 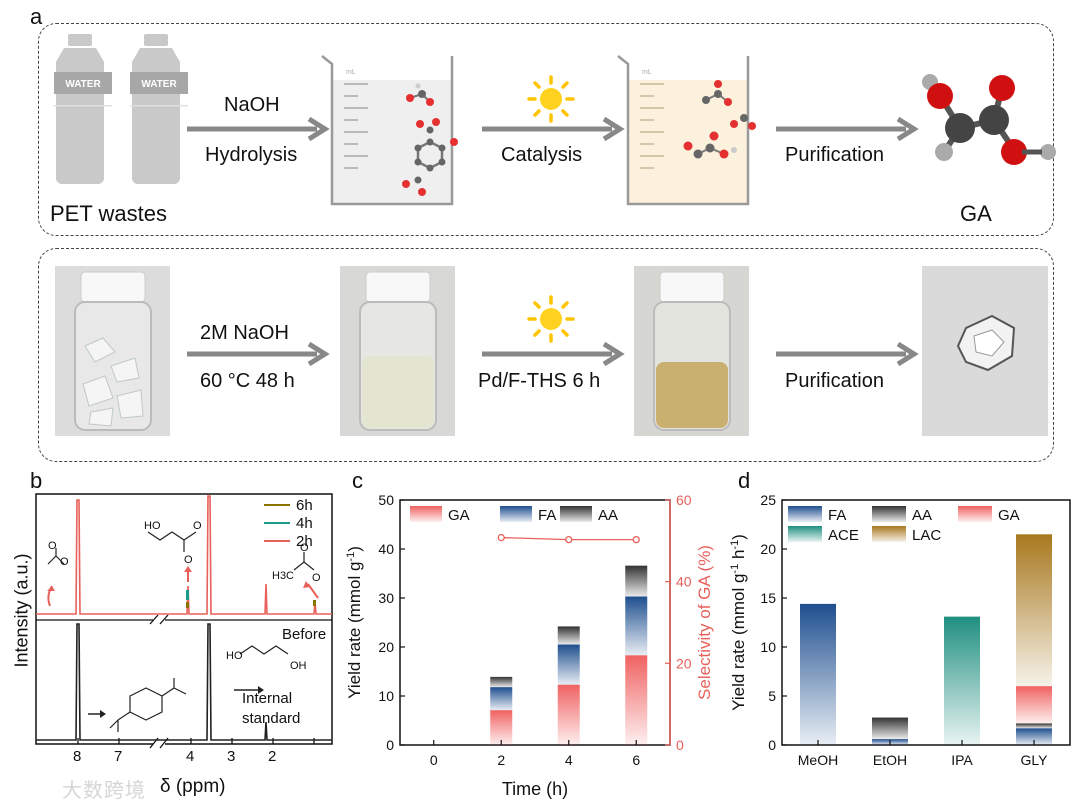 I want to click on tick-b-4: 4, so click(x=190, y=756).